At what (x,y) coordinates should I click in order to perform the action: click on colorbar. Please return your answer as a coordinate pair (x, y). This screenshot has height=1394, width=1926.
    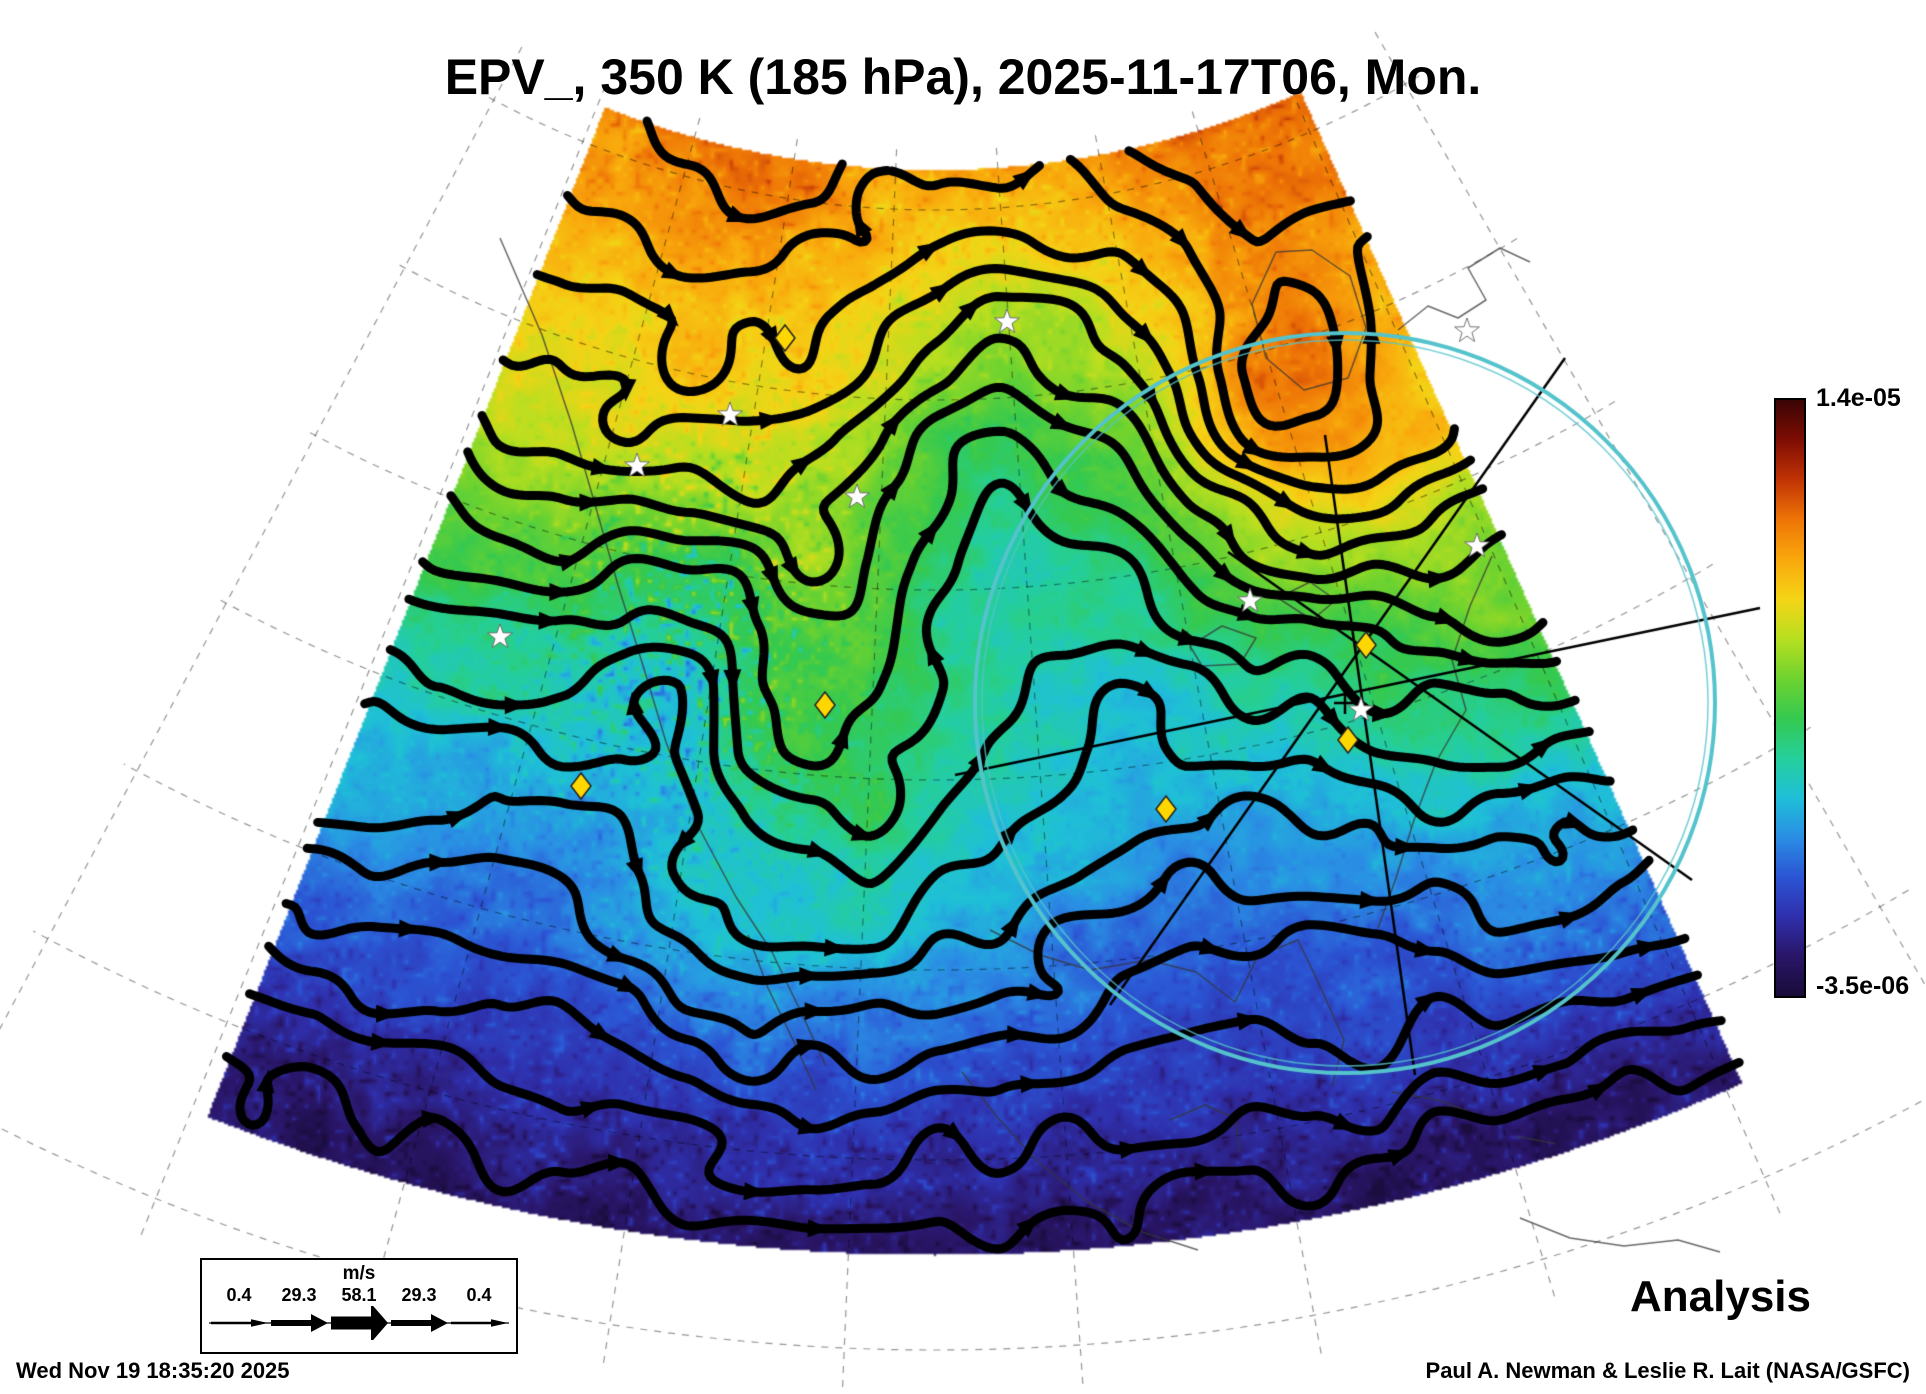
    Looking at the image, I should click on (1790, 698).